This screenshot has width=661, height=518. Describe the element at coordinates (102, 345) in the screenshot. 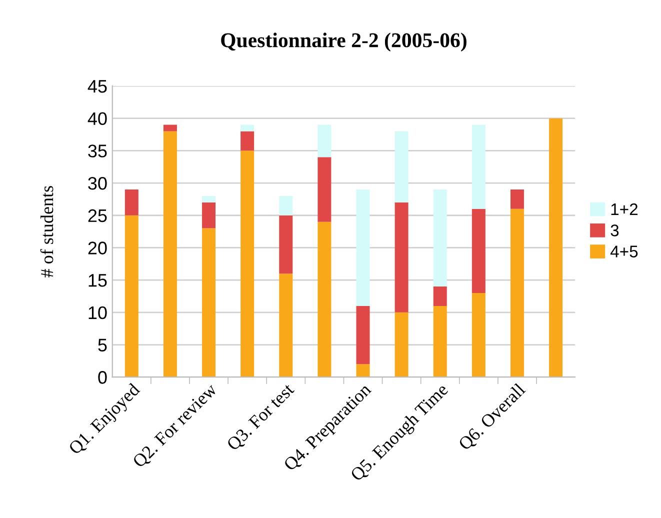

I see `y-tick-label: 5` at that location.